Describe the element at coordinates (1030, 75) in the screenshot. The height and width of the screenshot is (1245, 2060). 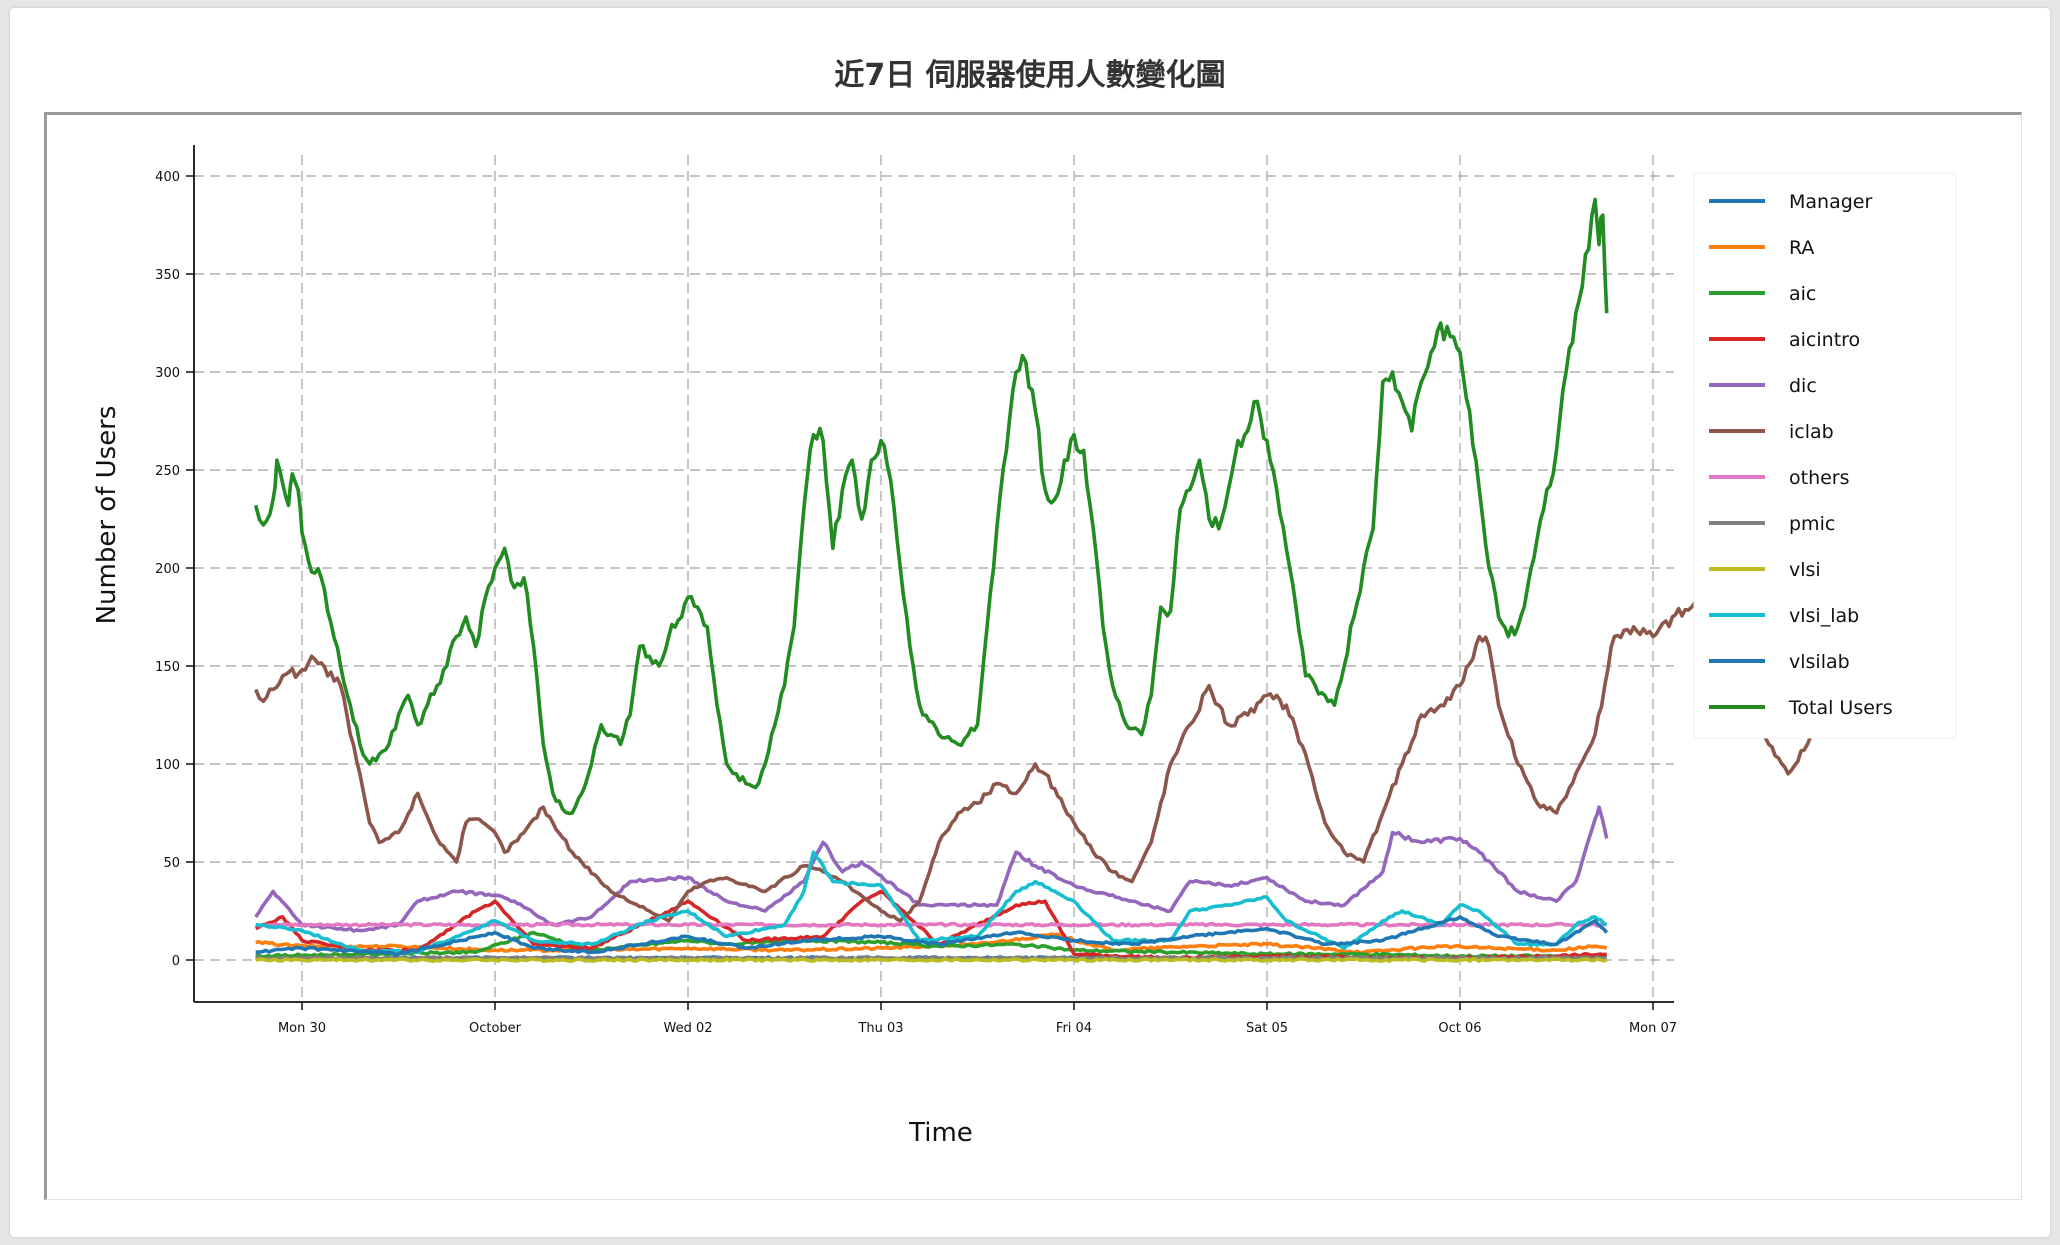
I see `chart-title: 近7日 伺服器使用人數變化圖` at that location.